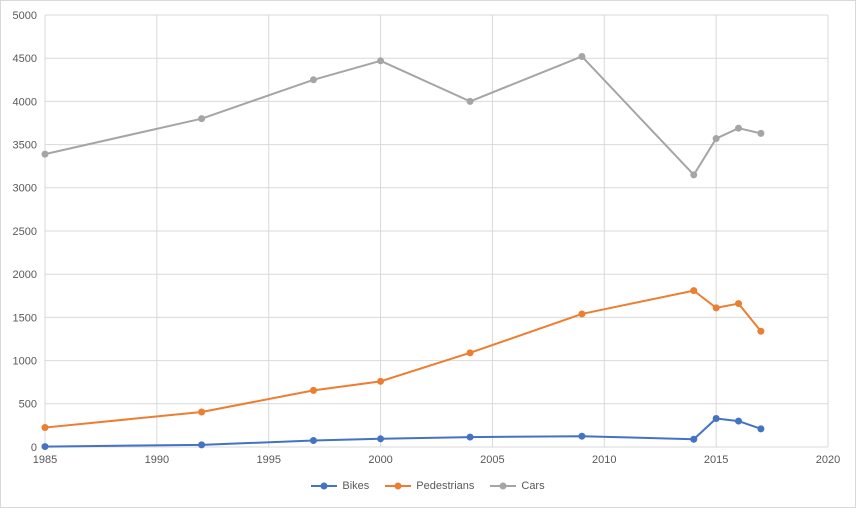 This screenshot has height=508, width=856. What do you see at coordinates (398, 486) in the screenshot?
I see `legend-marker-pedestrians-icon` at bounding box center [398, 486].